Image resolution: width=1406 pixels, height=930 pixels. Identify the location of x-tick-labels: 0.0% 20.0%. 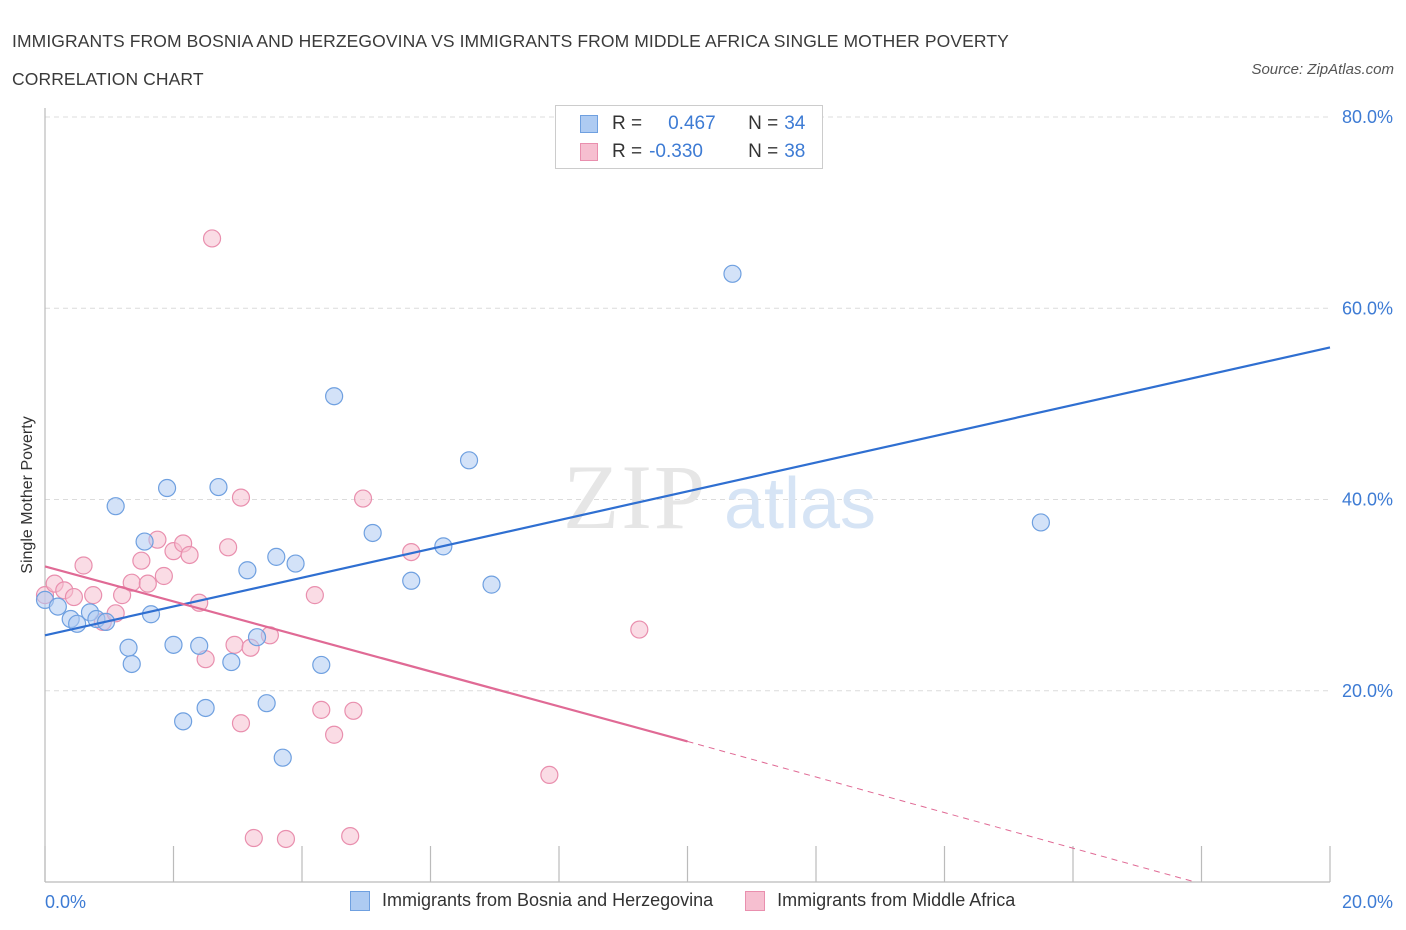
(719, 902).